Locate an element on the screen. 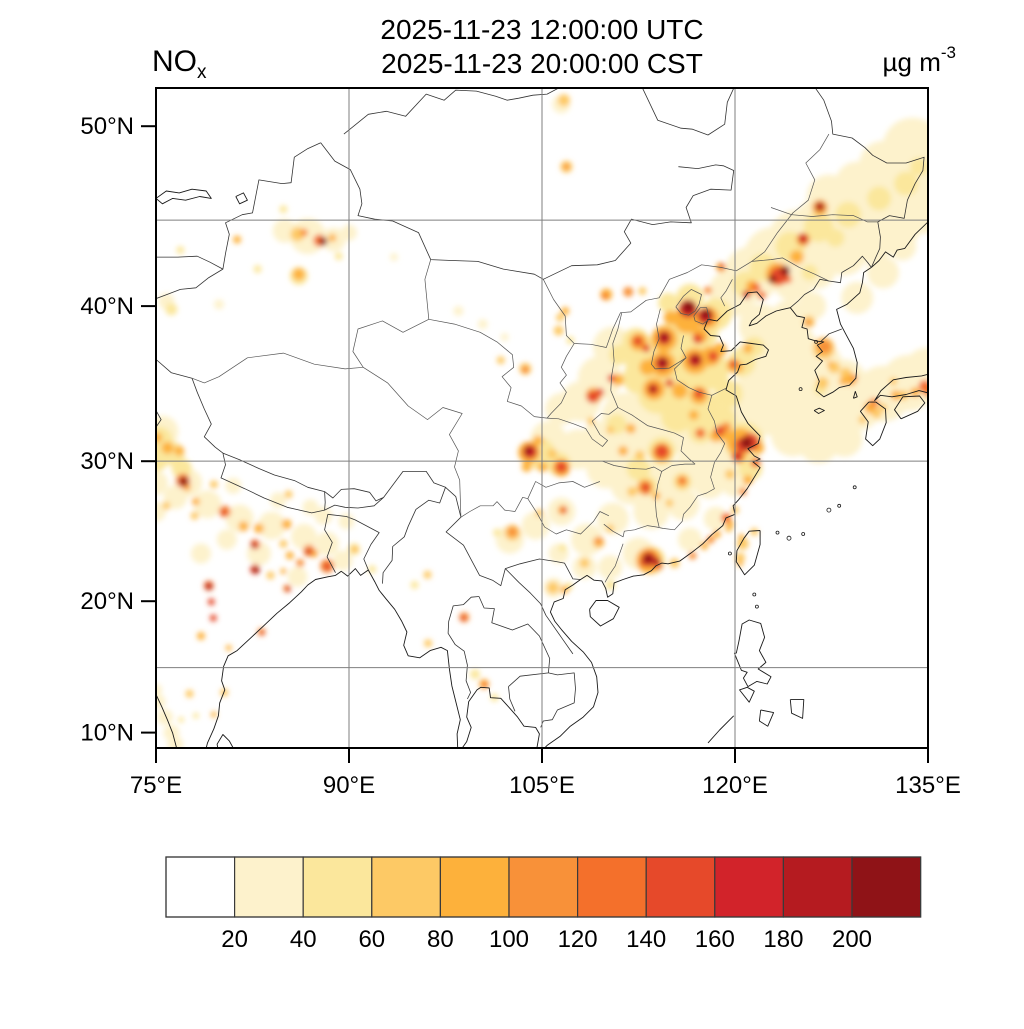 Image resolution: width=1024 pixels, height=1029 pixels. x-axis-tick-label: 90°E is located at coordinates (349, 785).